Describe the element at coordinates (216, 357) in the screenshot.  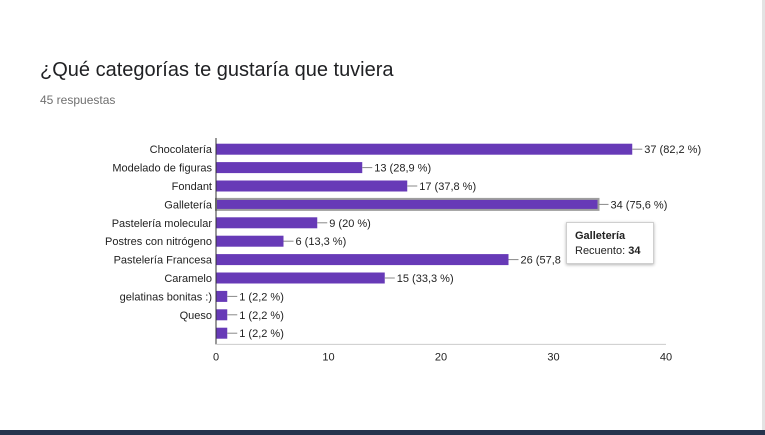
I see `x-tick-label: 0` at that location.